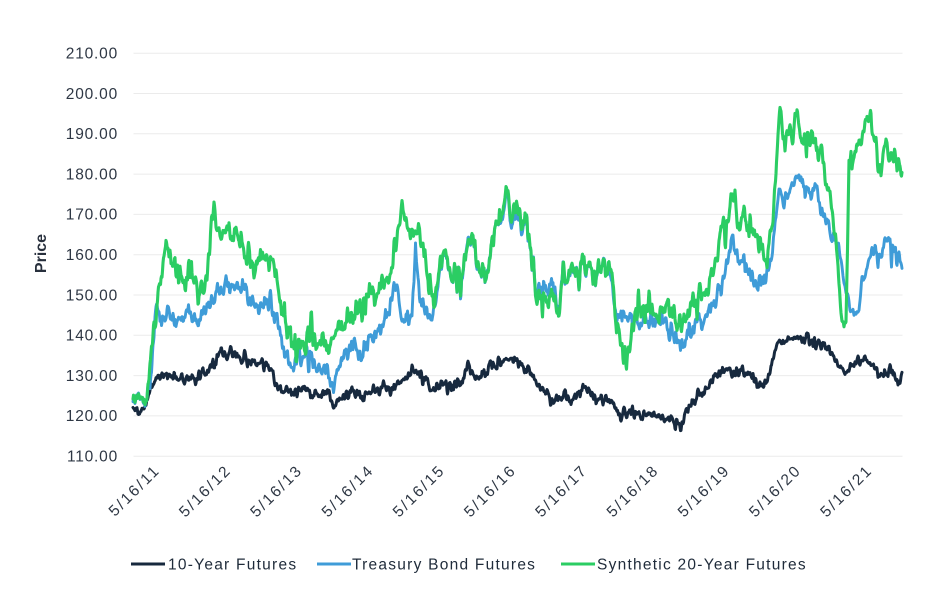  I want to click on svg-text: Price, so click(41, 253).